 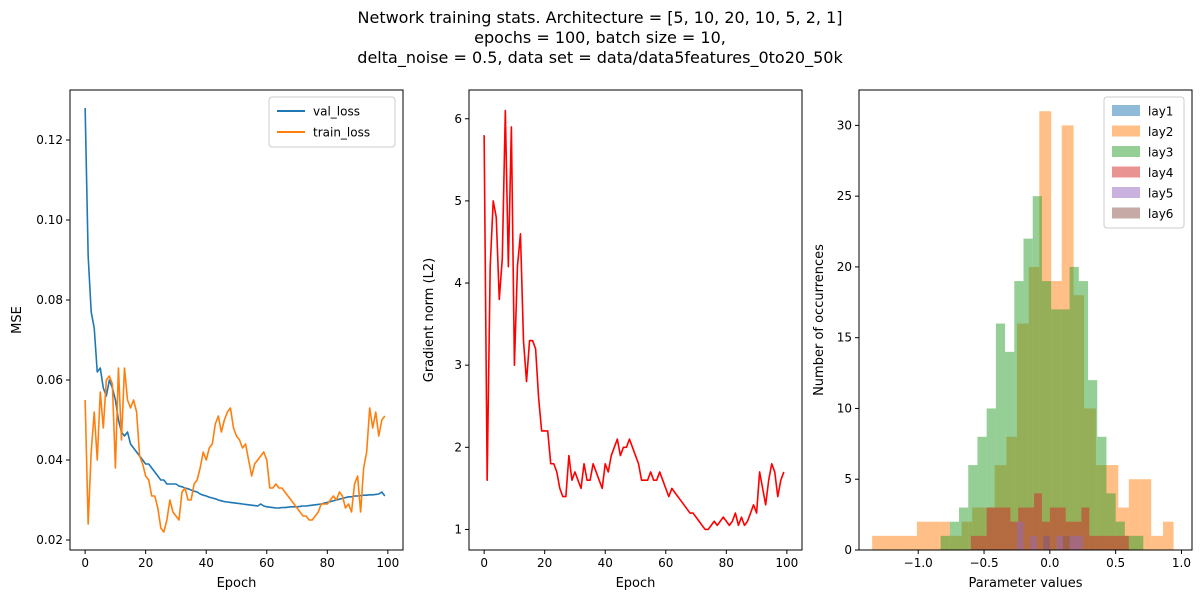 What do you see at coordinates (1025, 583) in the screenshot?
I see `x-axis-label: Parameter values` at bounding box center [1025, 583].